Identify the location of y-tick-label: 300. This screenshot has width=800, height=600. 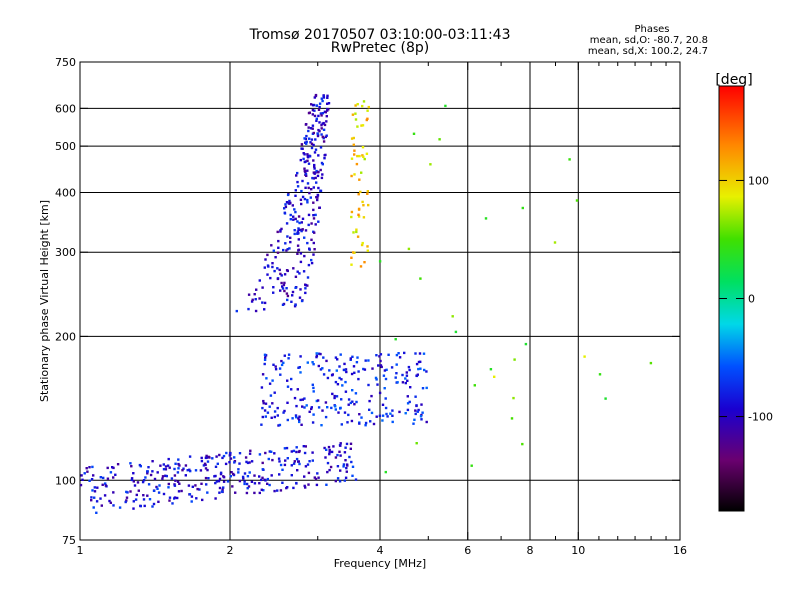
(65, 252).